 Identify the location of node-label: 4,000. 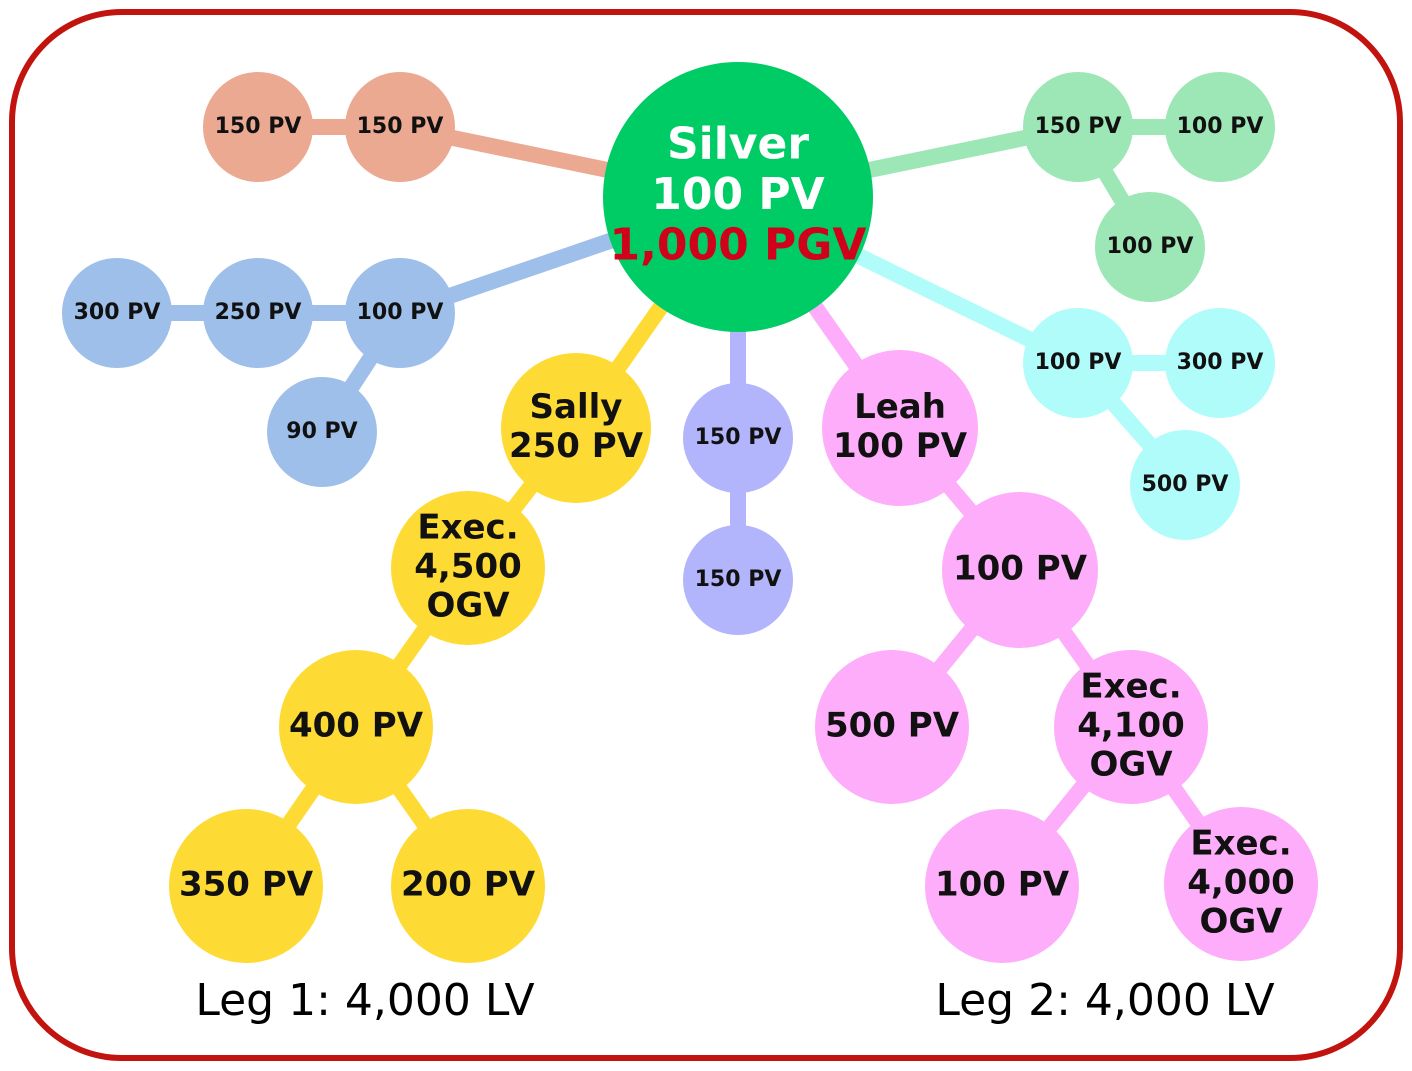
(1241, 883).